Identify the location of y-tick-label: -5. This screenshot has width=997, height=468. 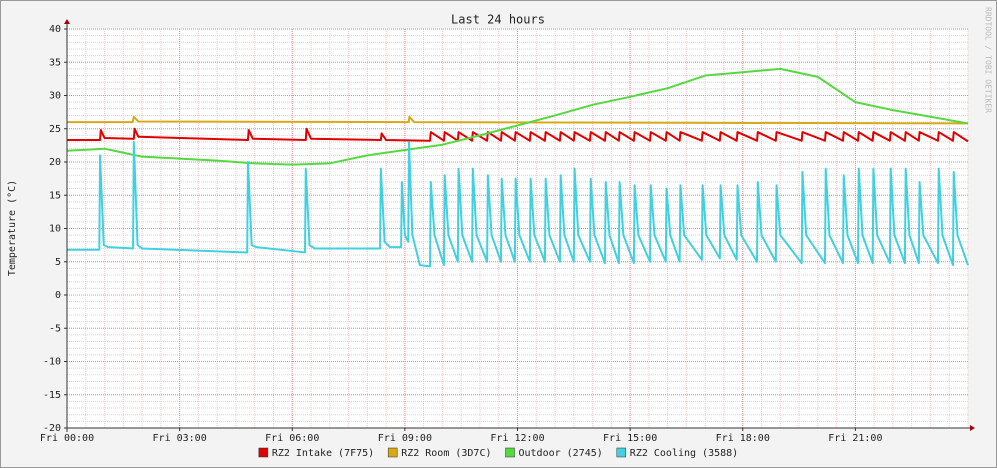
(55, 328).